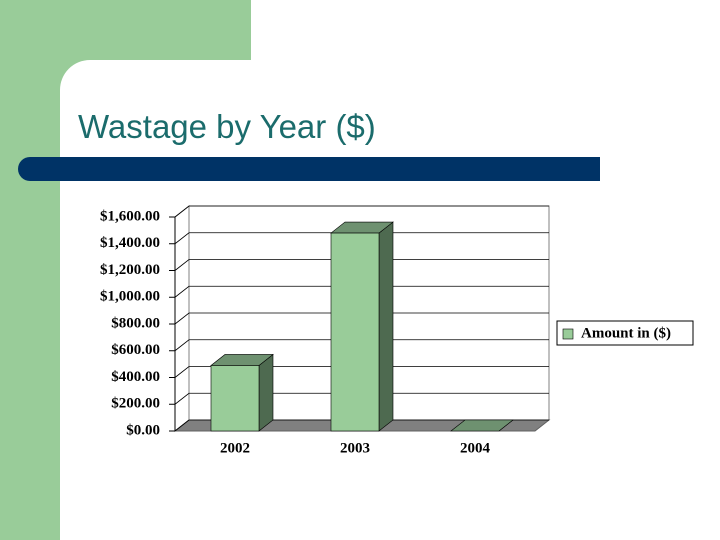  What do you see at coordinates (30, 270) in the screenshot?
I see `side-band` at bounding box center [30, 270].